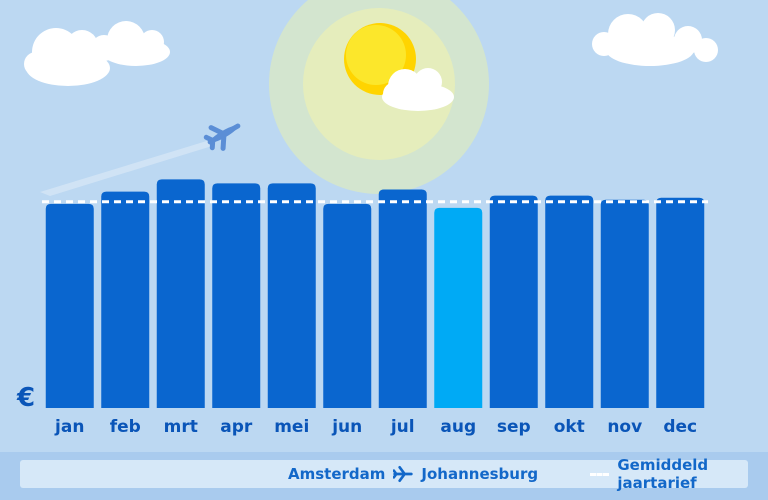 The image size is (768, 500). Describe the element at coordinates (346, 427) in the screenshot. I see `x-tick-label: jun` at that location.